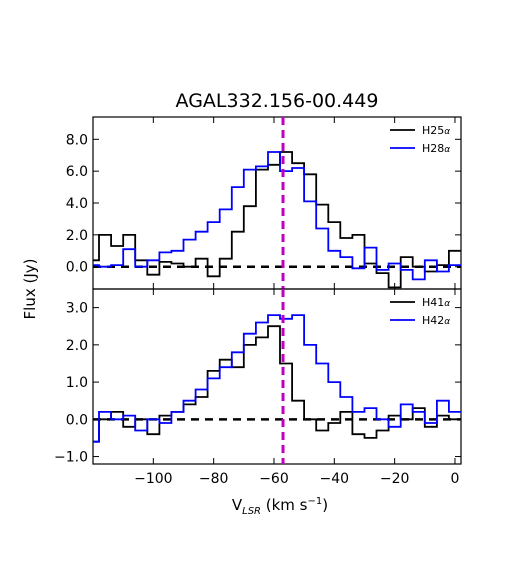 This screenshot has height=567, width=512. I want to click on x-tick-label: −100, so click(153, 479).